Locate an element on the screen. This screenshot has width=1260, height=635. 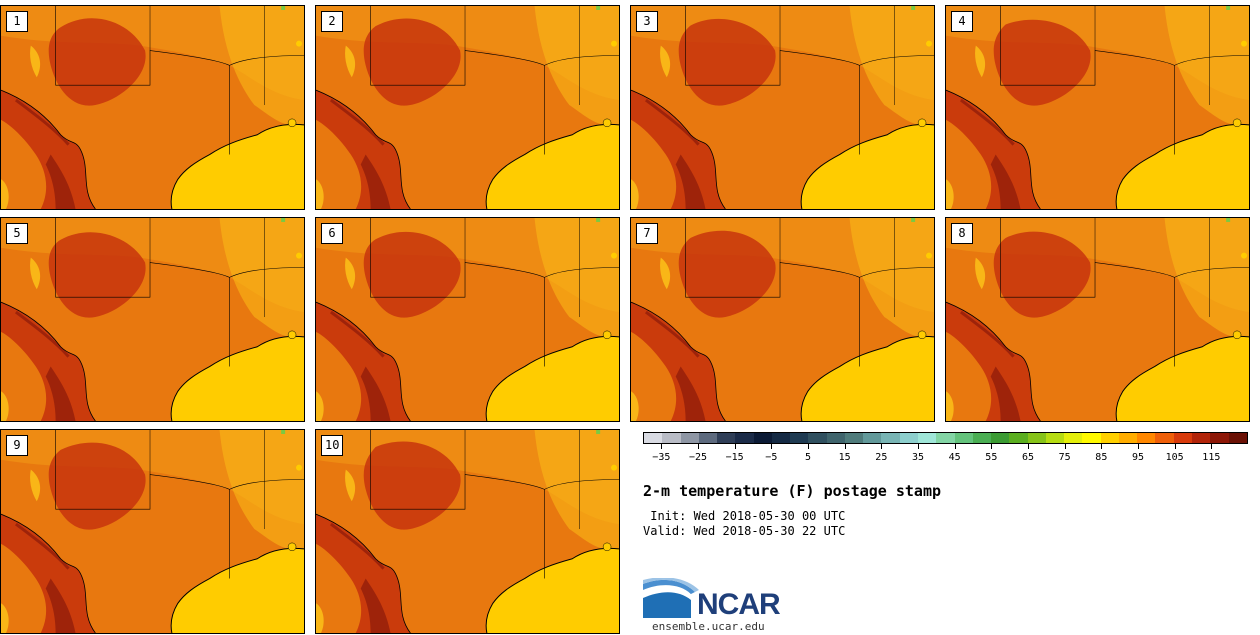
postage-stamp-map: 4 is located at coordinates (1097, 107).